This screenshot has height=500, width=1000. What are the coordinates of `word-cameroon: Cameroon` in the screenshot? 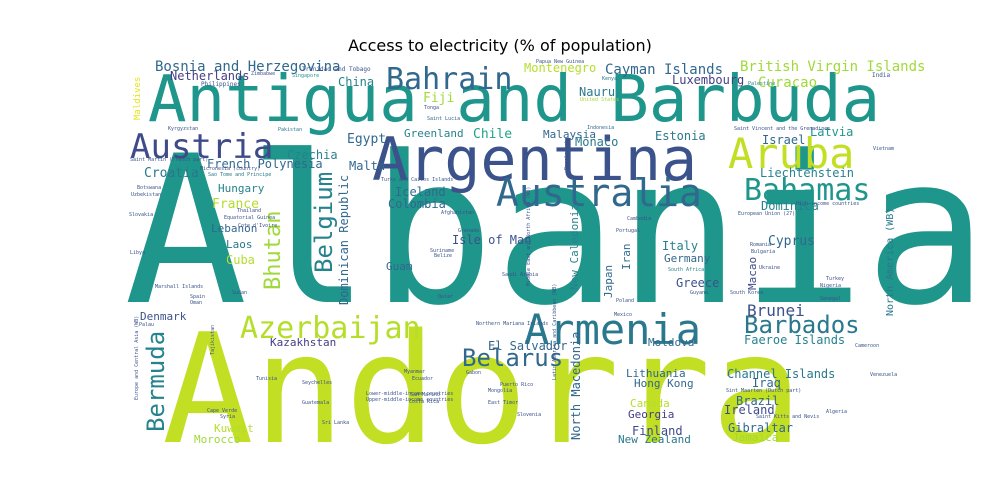 It's located at (867, 346).